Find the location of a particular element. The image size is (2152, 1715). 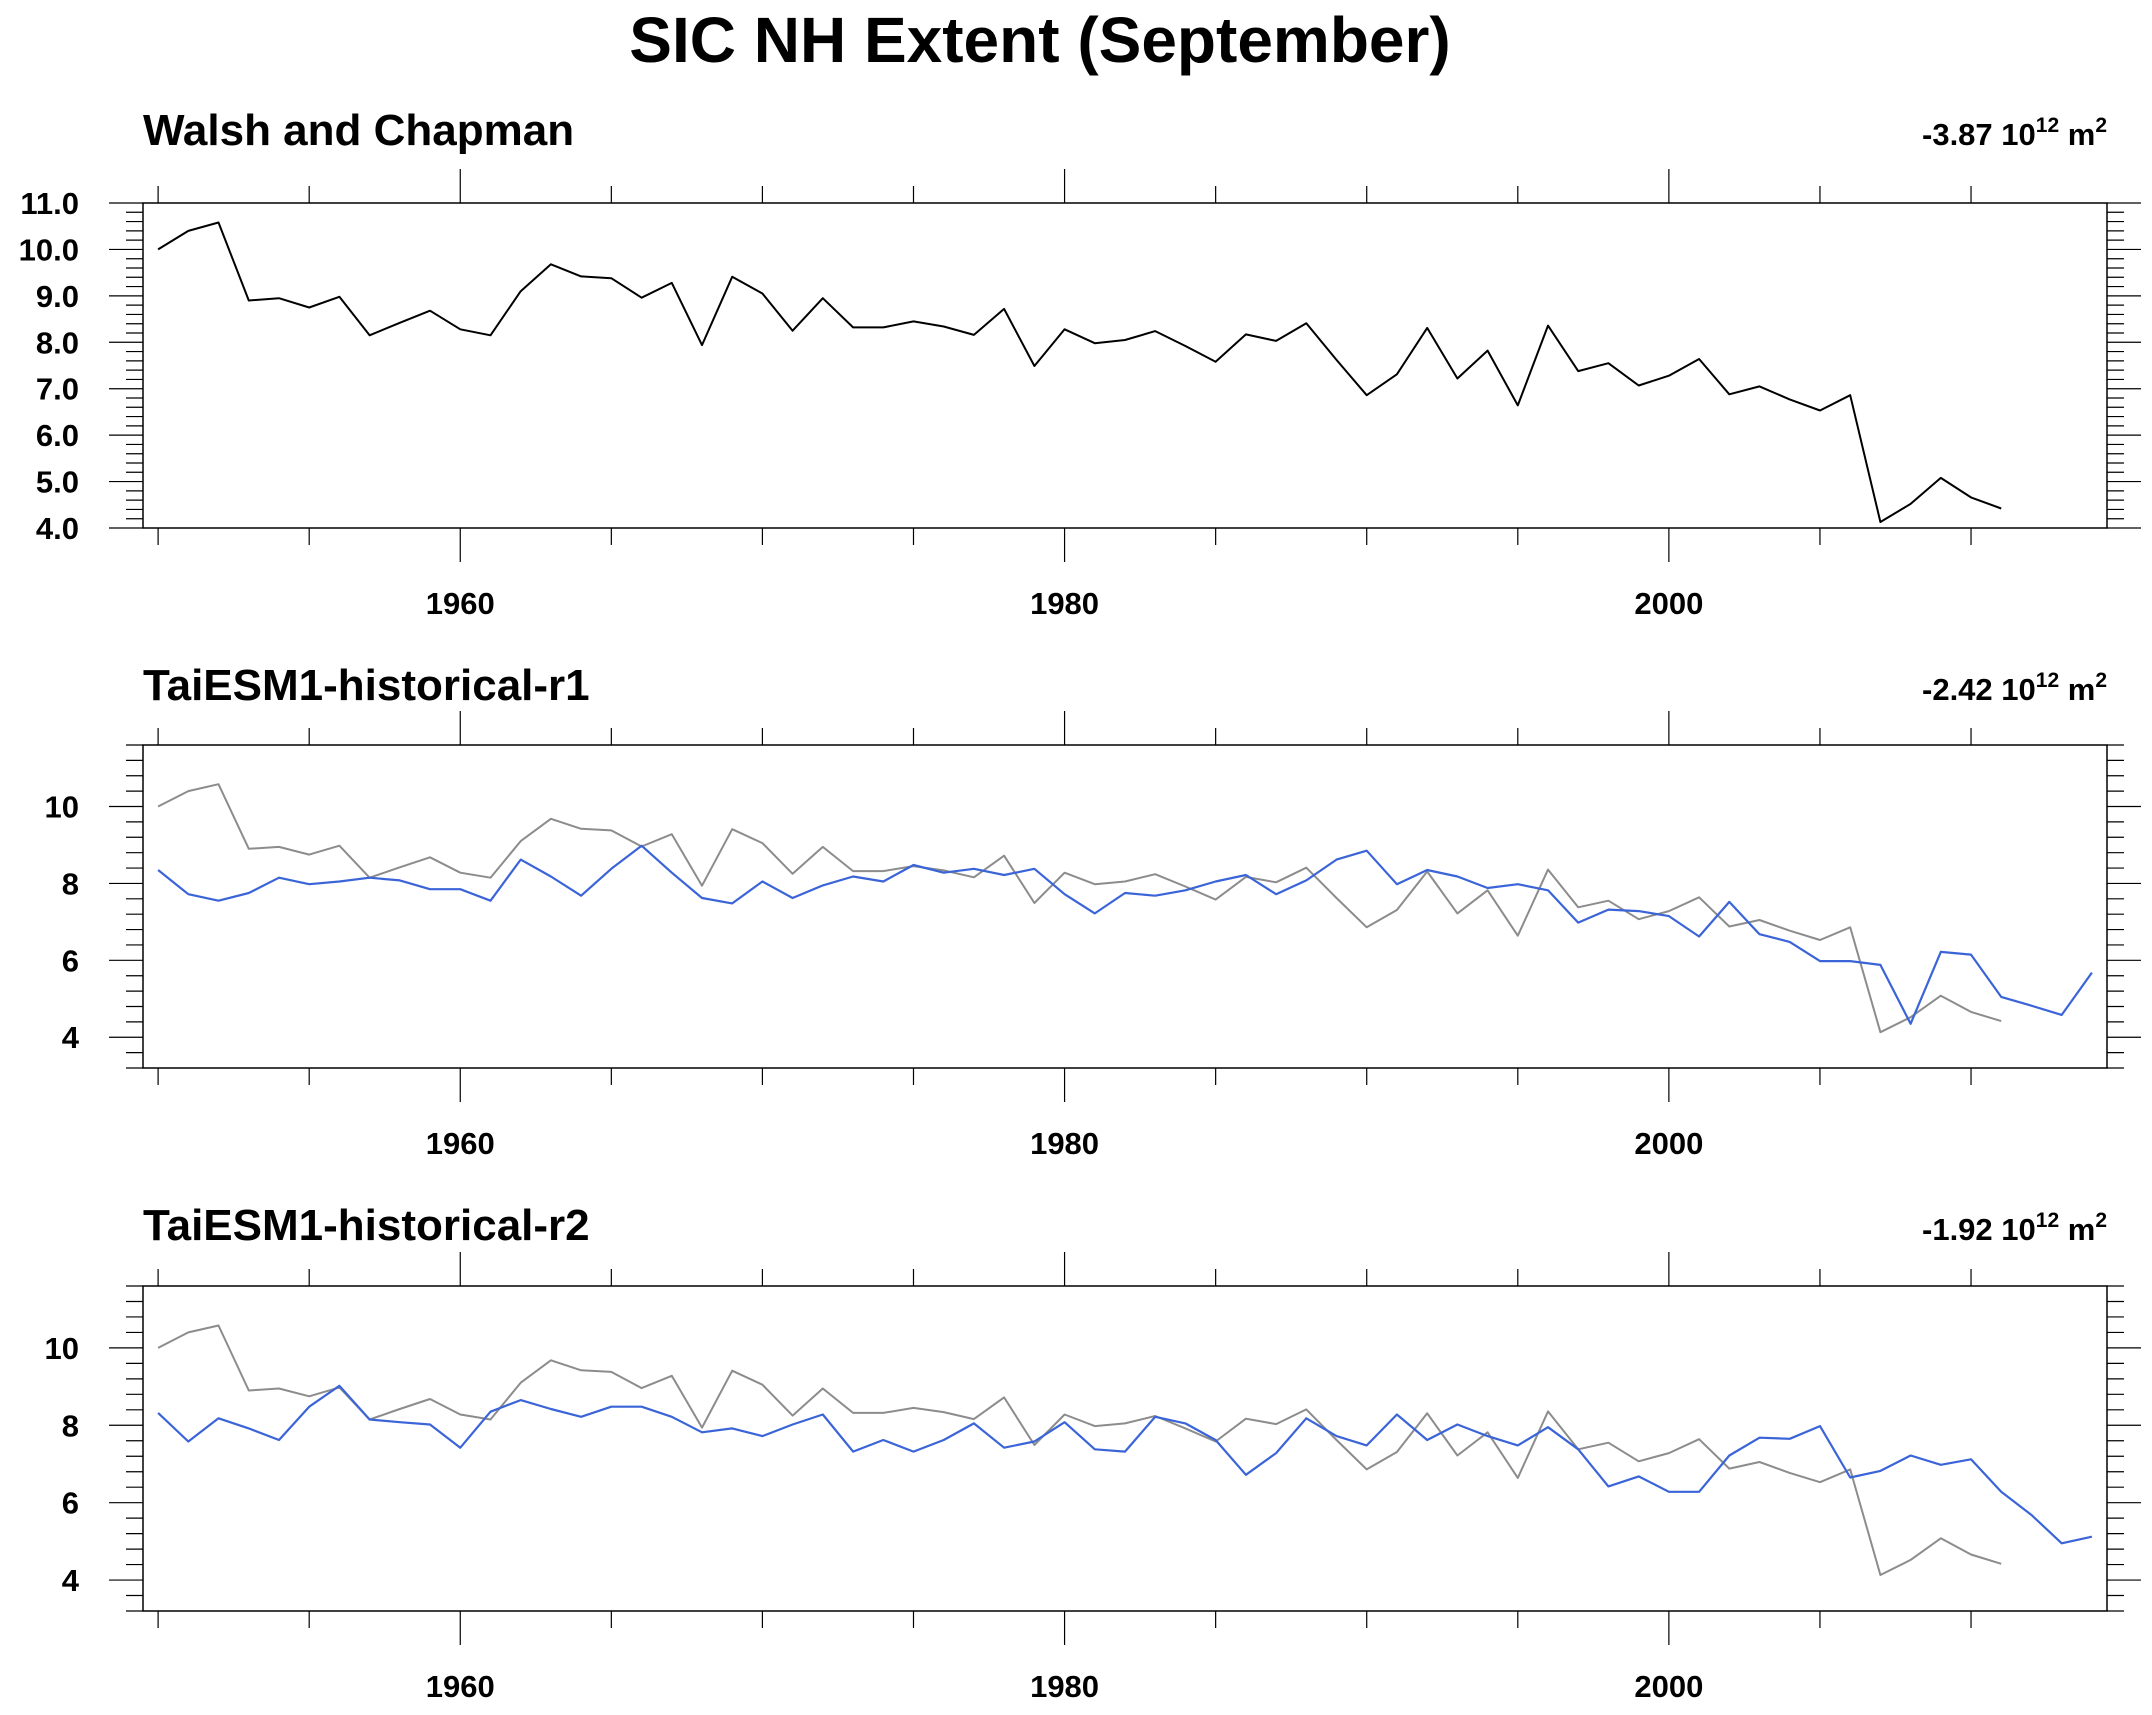

panel-title: Walsh and Chapman is located at coordinates (358, 130).